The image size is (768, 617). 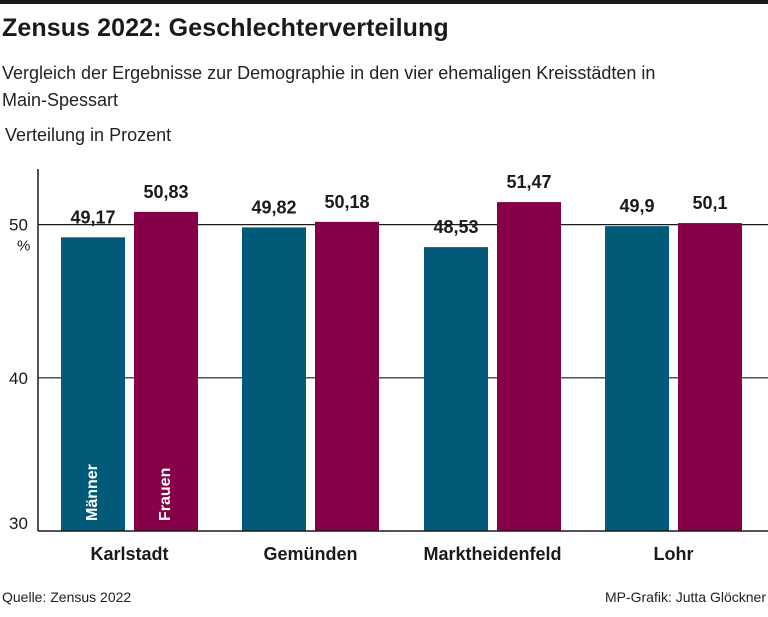 I want to click on data-label-women-0: 50,83, so click(x=165, y=192).